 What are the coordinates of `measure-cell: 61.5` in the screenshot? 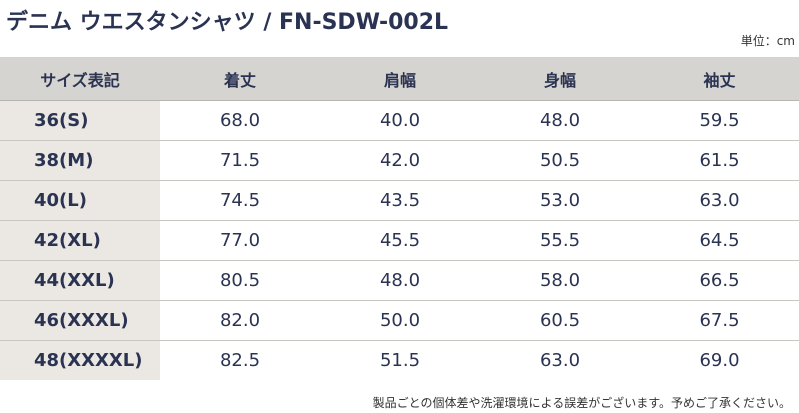 It's located at (719, 160).